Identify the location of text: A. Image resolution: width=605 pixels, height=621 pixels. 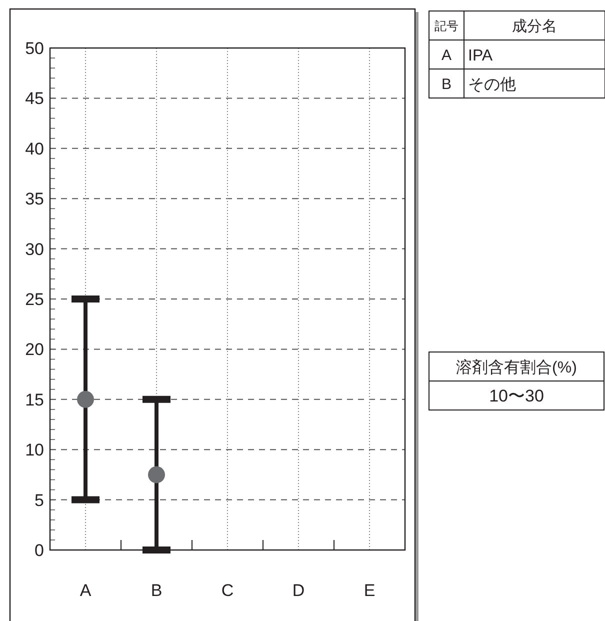
(446, 55).